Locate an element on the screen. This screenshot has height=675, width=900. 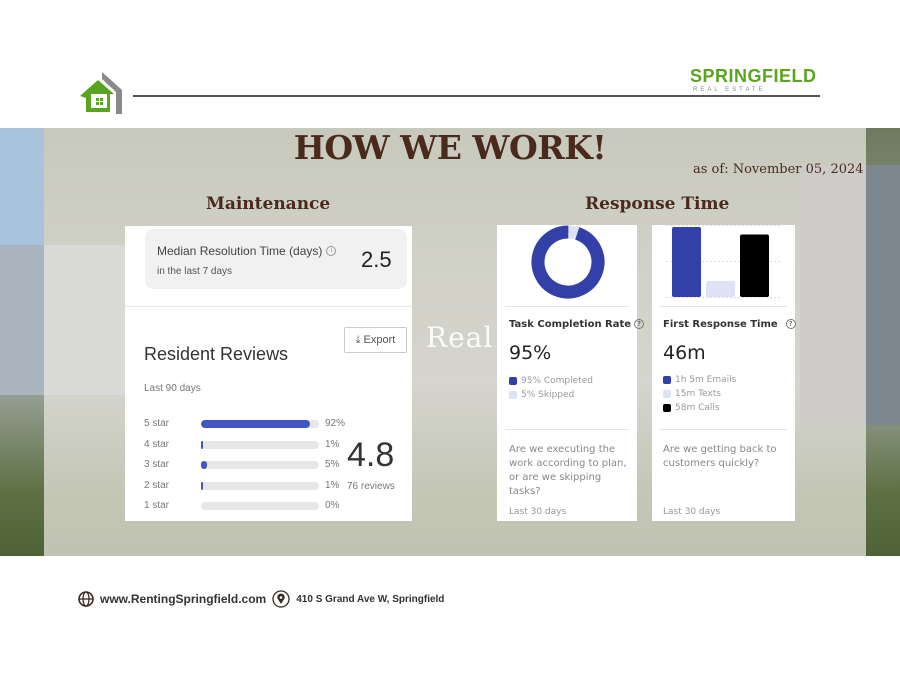
median-value: 2.5 is located at coordinates (376, 259).